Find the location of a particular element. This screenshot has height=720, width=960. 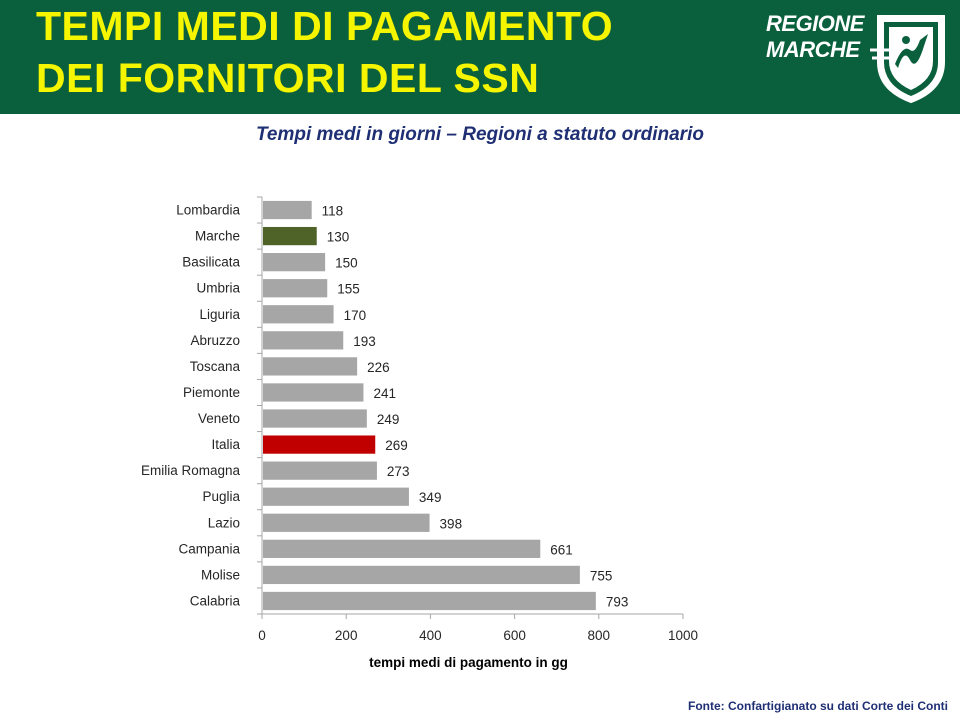

data-label: 170 is located at coordinates (355, 315).